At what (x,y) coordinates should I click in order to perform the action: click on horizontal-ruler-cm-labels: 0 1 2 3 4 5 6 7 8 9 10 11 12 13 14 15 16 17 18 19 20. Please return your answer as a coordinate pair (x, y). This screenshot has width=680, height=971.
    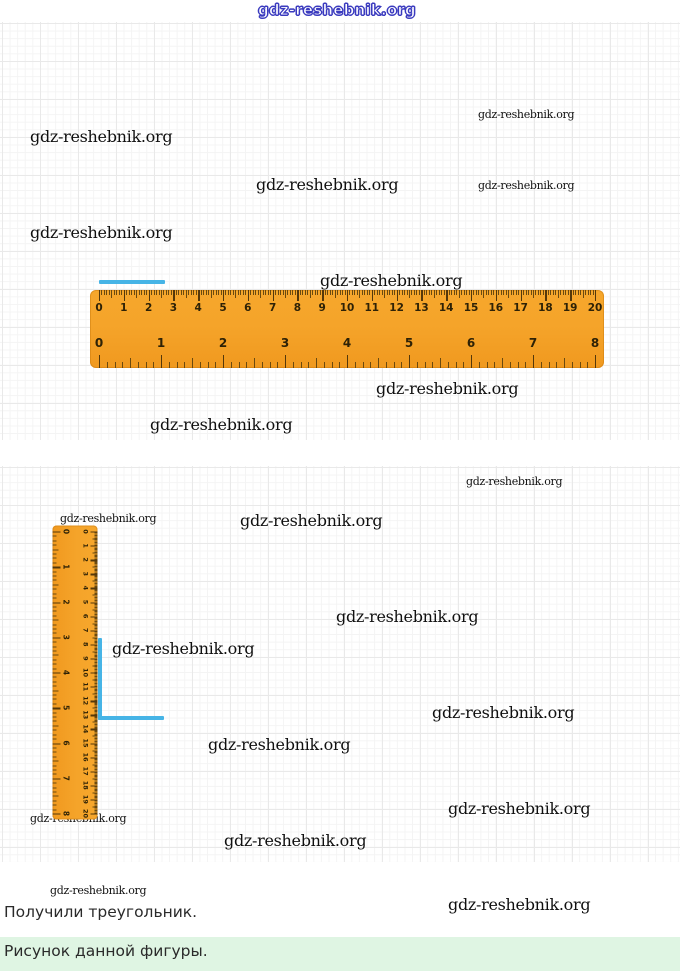
    Looking at the image, I should click on (347, 329).